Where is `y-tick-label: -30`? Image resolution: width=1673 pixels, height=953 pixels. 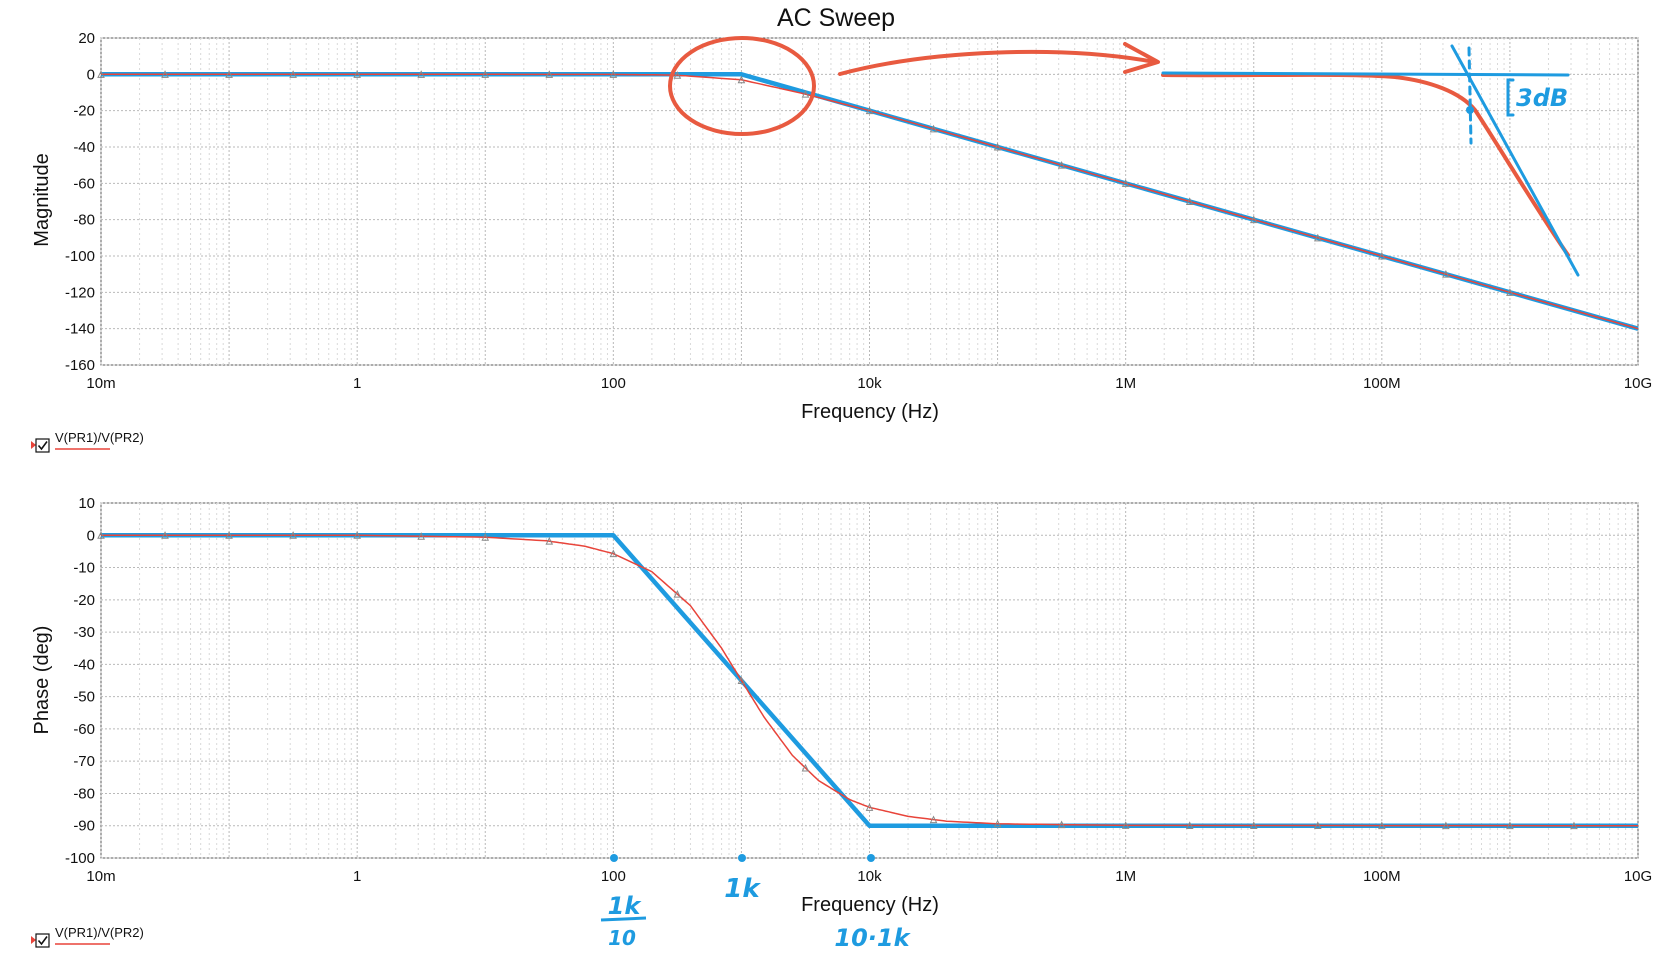
y-tick-label: -30 is located at coordinates (84, 632).